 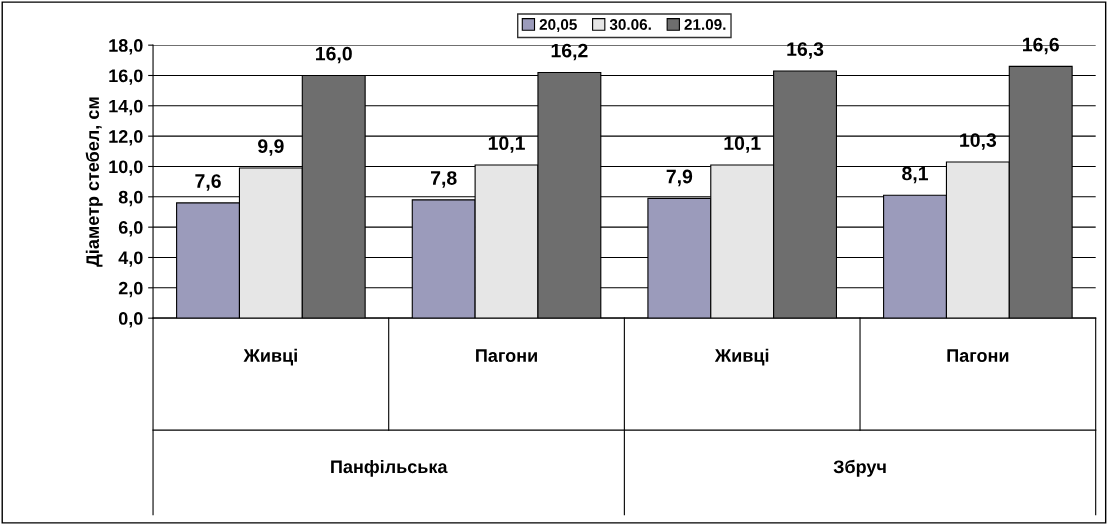 What do you see at coordinates (126, 138) in the screenshot?
I see `y-tick-label: 12,0` at bounding box center [126, 138].